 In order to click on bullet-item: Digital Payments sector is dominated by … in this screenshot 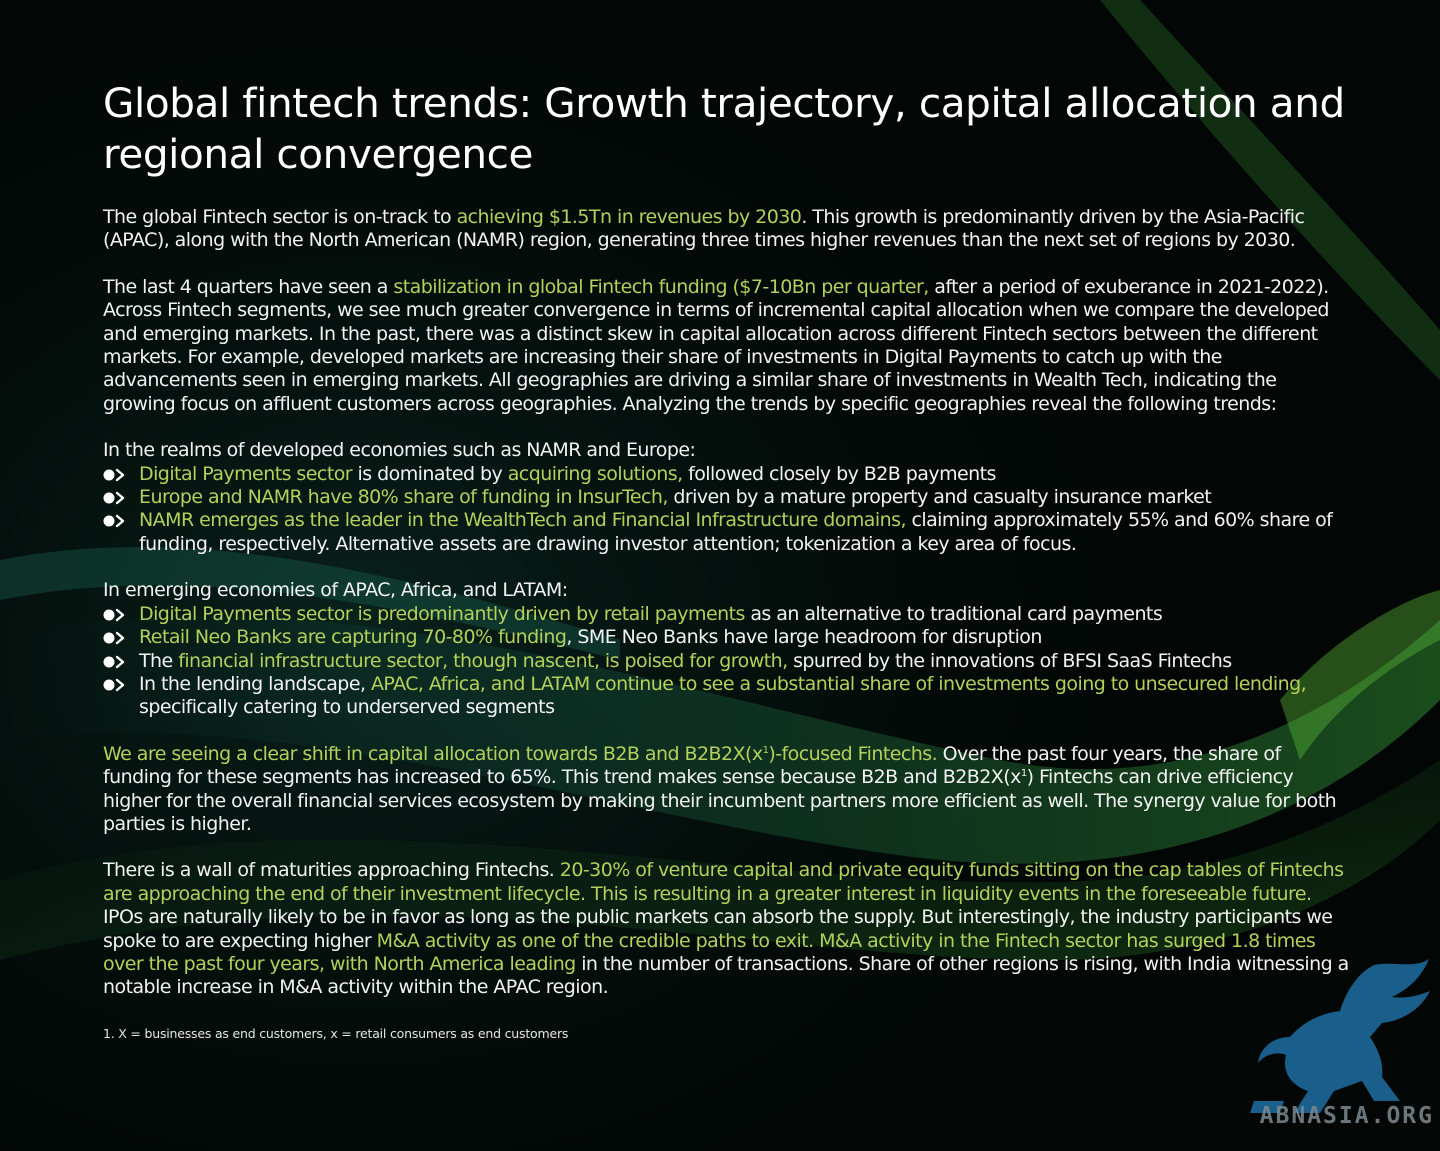, I will do `click(728, 474)`.